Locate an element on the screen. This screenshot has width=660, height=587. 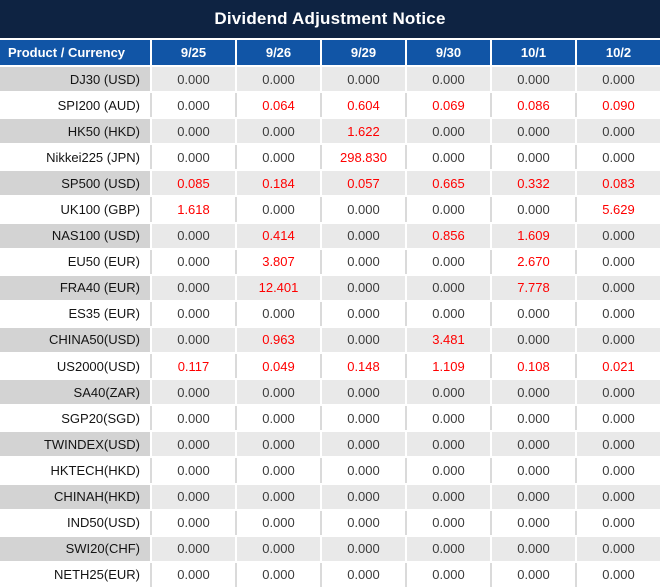
product-label: NETH25(EUR) is located at coordinates (75, 574).